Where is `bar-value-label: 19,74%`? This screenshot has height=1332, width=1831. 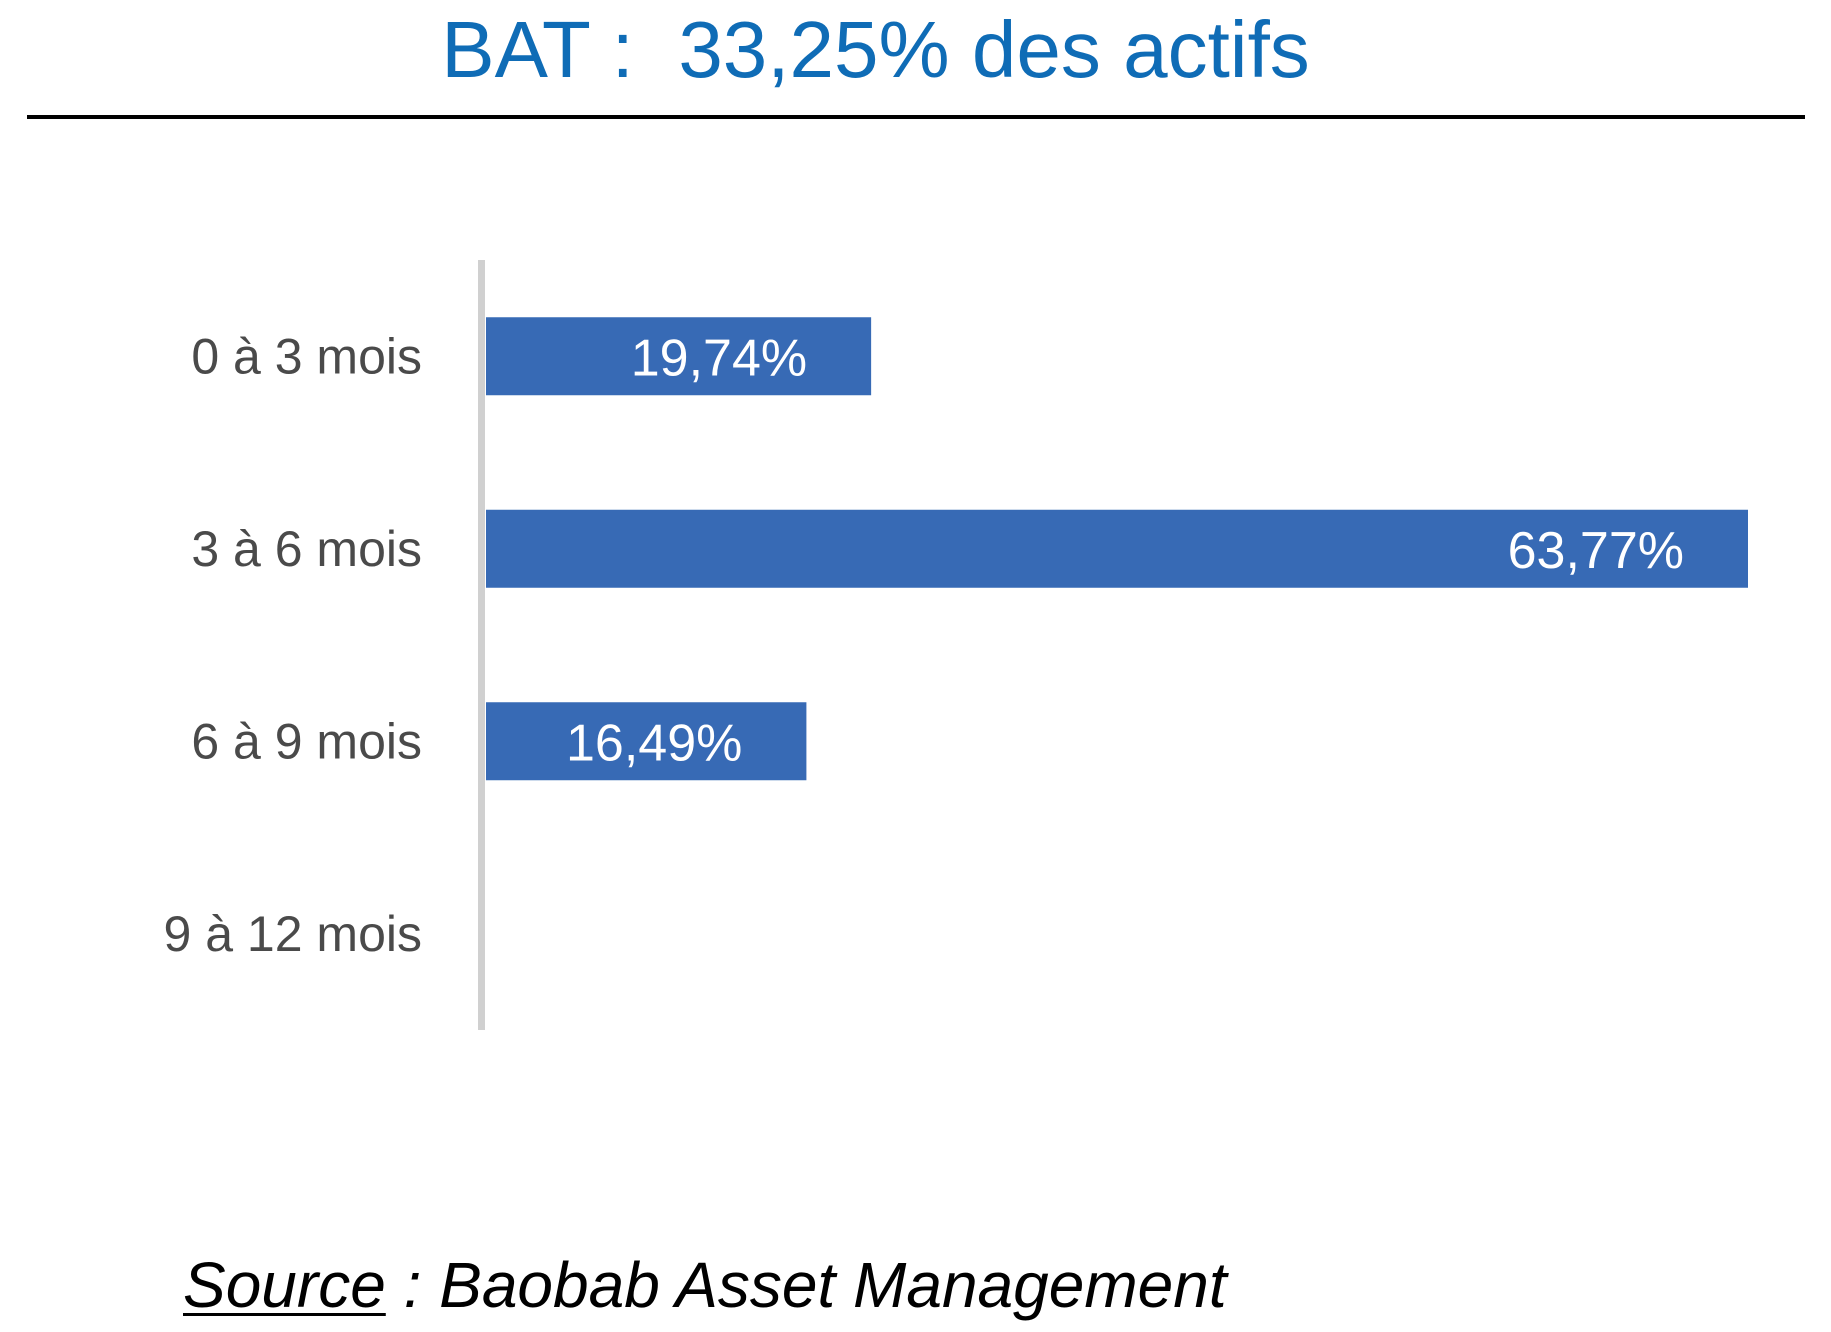
bar-value-label: 19,74% is located at coordinates (719, 358).